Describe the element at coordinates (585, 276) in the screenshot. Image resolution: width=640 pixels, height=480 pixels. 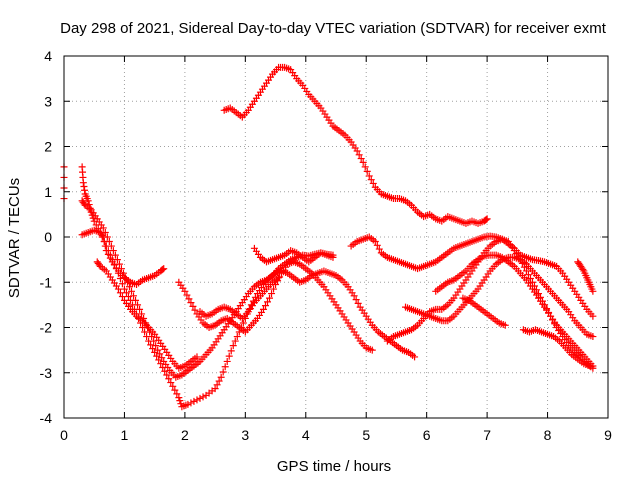
I see `series-s15` at that location.